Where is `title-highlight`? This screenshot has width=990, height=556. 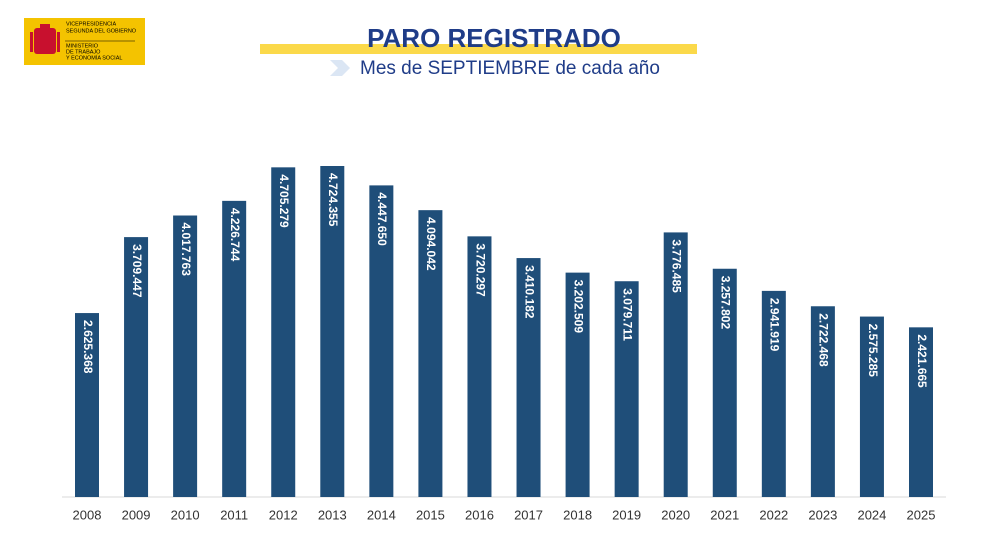 title-highlight is located at coordinates (478, 49).